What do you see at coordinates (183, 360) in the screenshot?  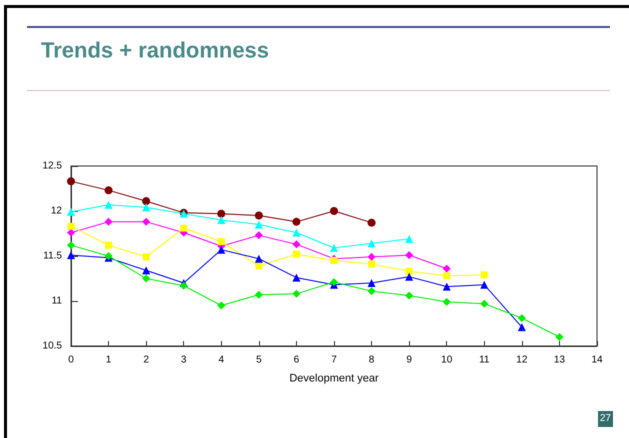 I see `x-tick-label: 3` at bounding box center [183, 360].